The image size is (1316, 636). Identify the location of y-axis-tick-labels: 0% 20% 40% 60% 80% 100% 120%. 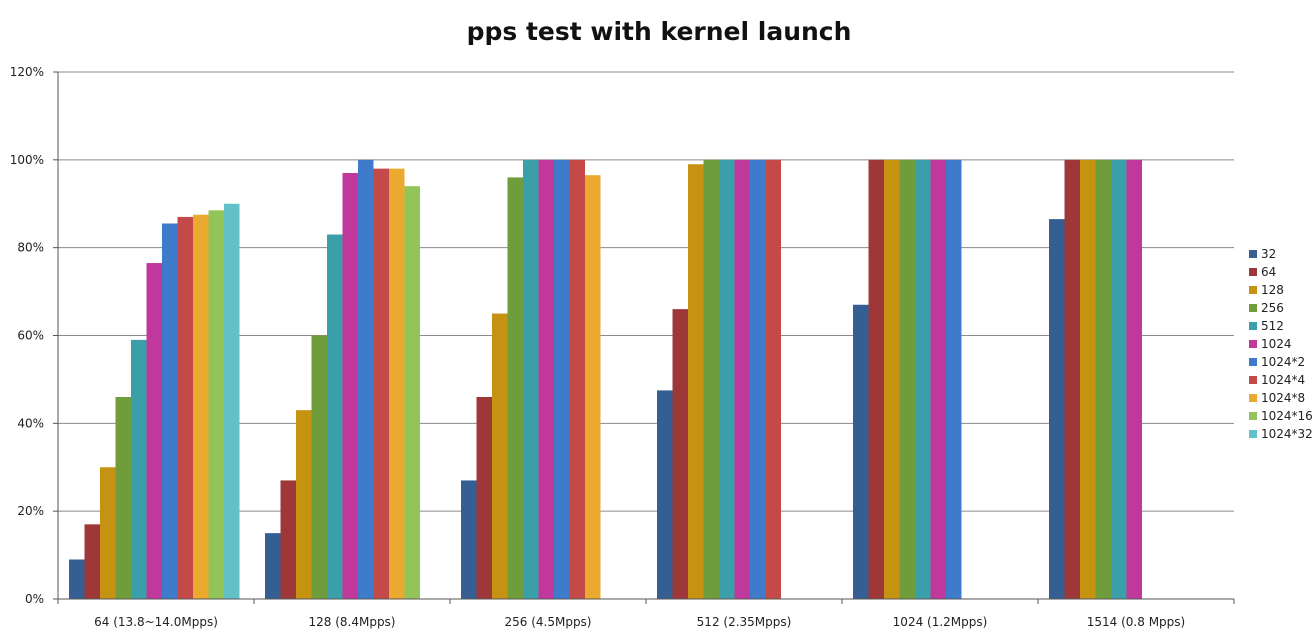
(27, 335).